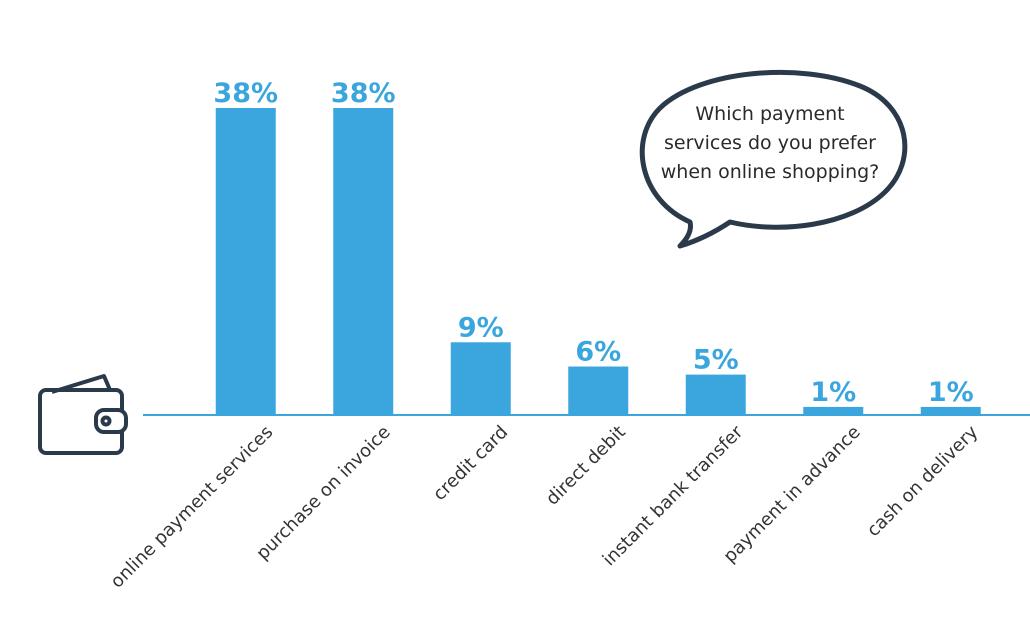  Describe the element at coordinates (791, 494) in the screenshot. I see `x-tick-label: payment in advance` at that location.